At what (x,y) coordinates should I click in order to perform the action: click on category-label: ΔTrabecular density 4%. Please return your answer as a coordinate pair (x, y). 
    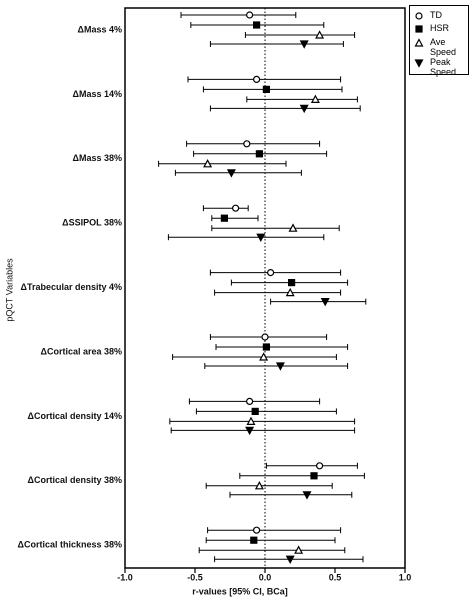
    Looking at the image, I should click on (71, 287).